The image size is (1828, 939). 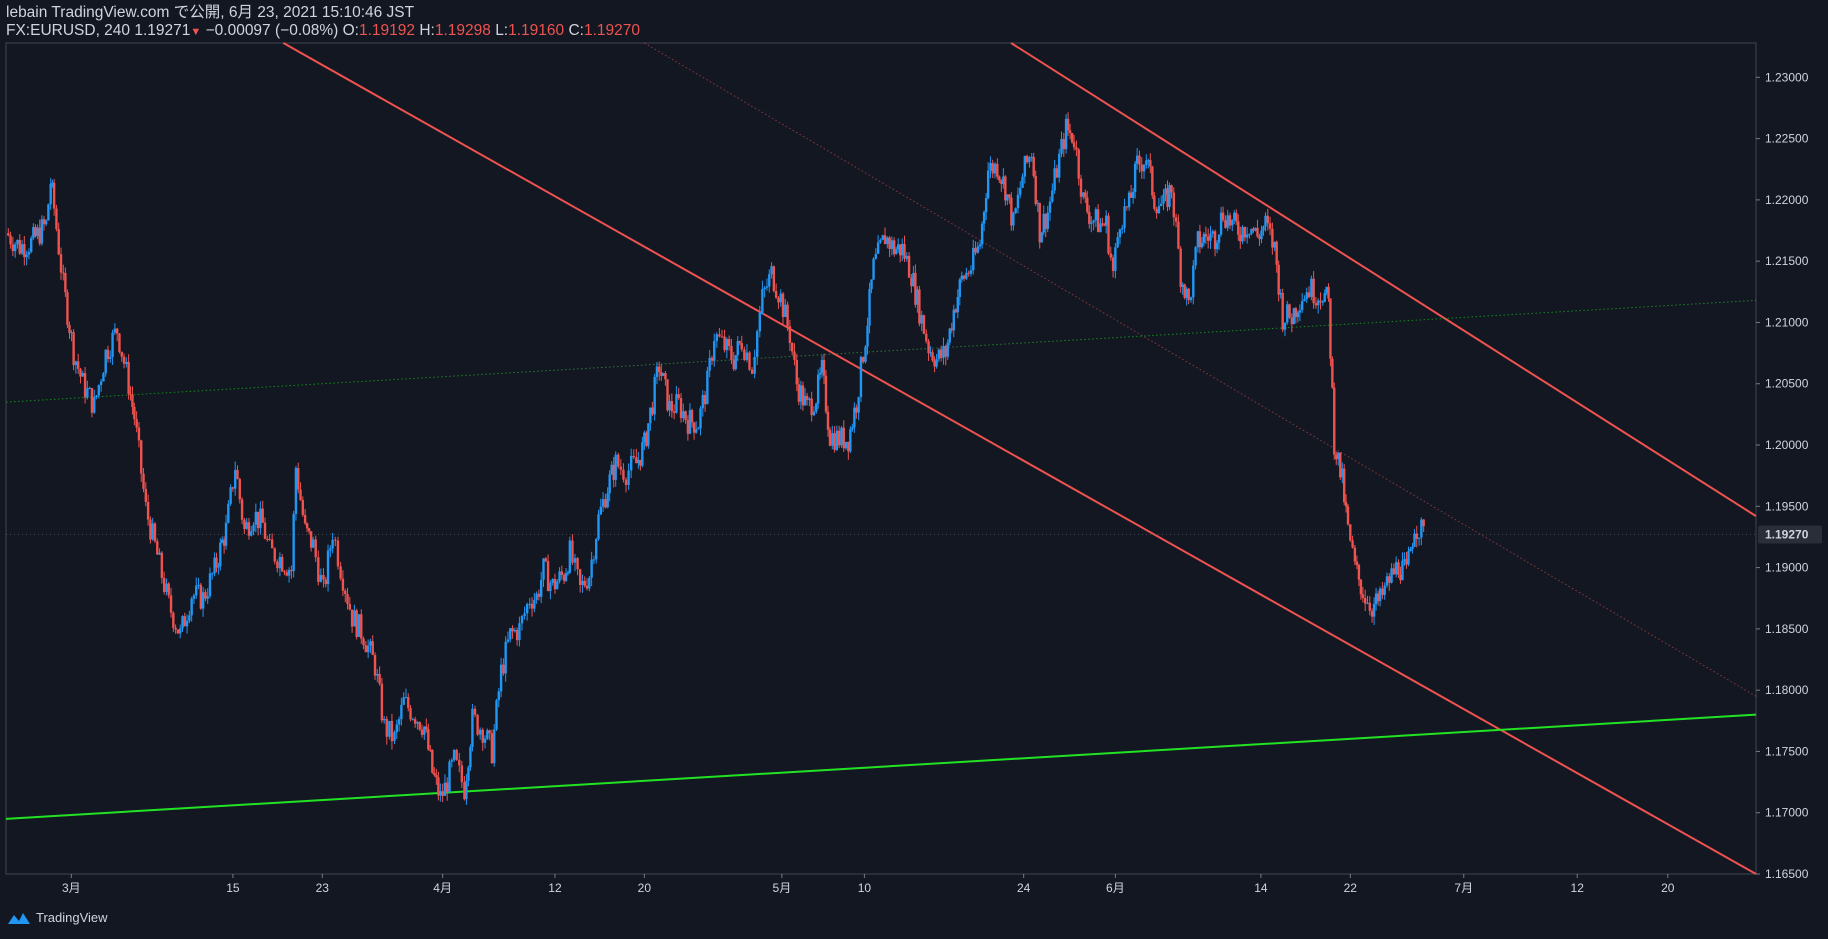 What do you see at coordinates (68, 30) in the screenshot?
I see `symbol-interval: FX:EURUSD, 240` at bounding box center [68, 30].